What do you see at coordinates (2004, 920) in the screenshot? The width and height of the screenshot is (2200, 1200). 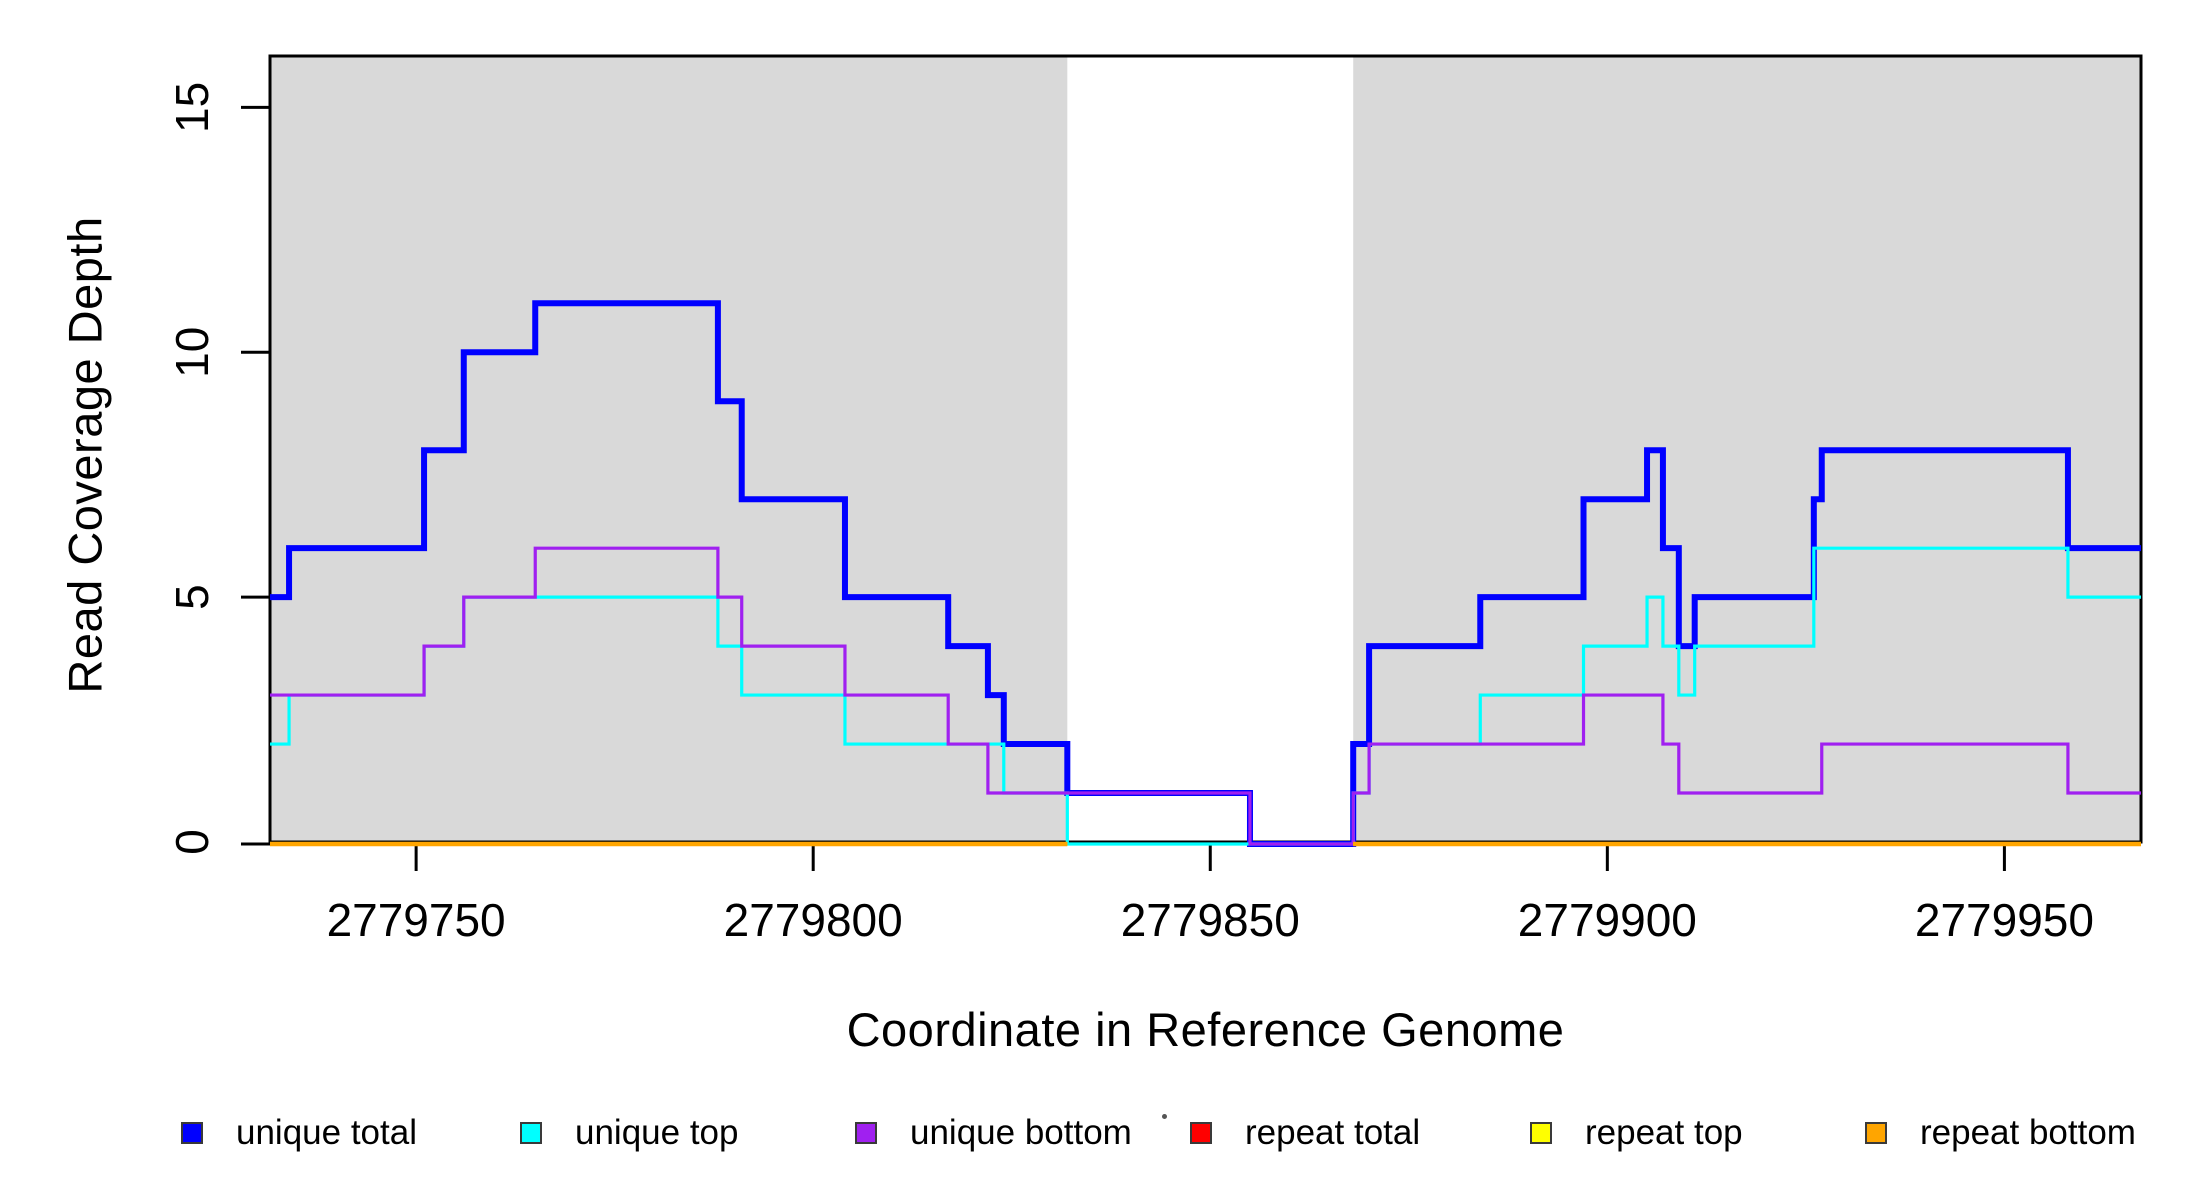 I see `x-tick-label: 2779950` at bounding box center [2004, 920].